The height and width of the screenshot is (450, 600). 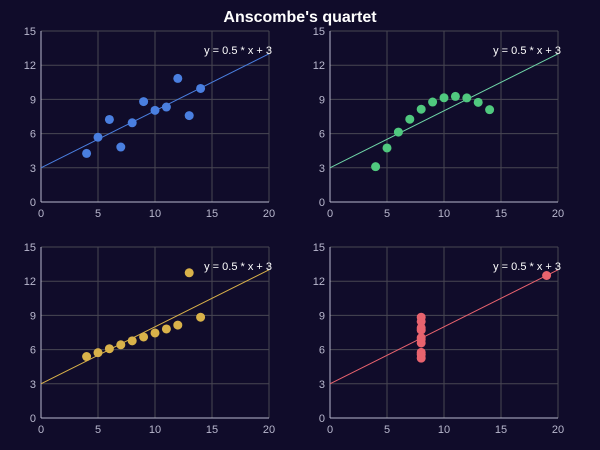 I want to click on chart-title: Anscombe's quartet, so click(x=300, y=17).